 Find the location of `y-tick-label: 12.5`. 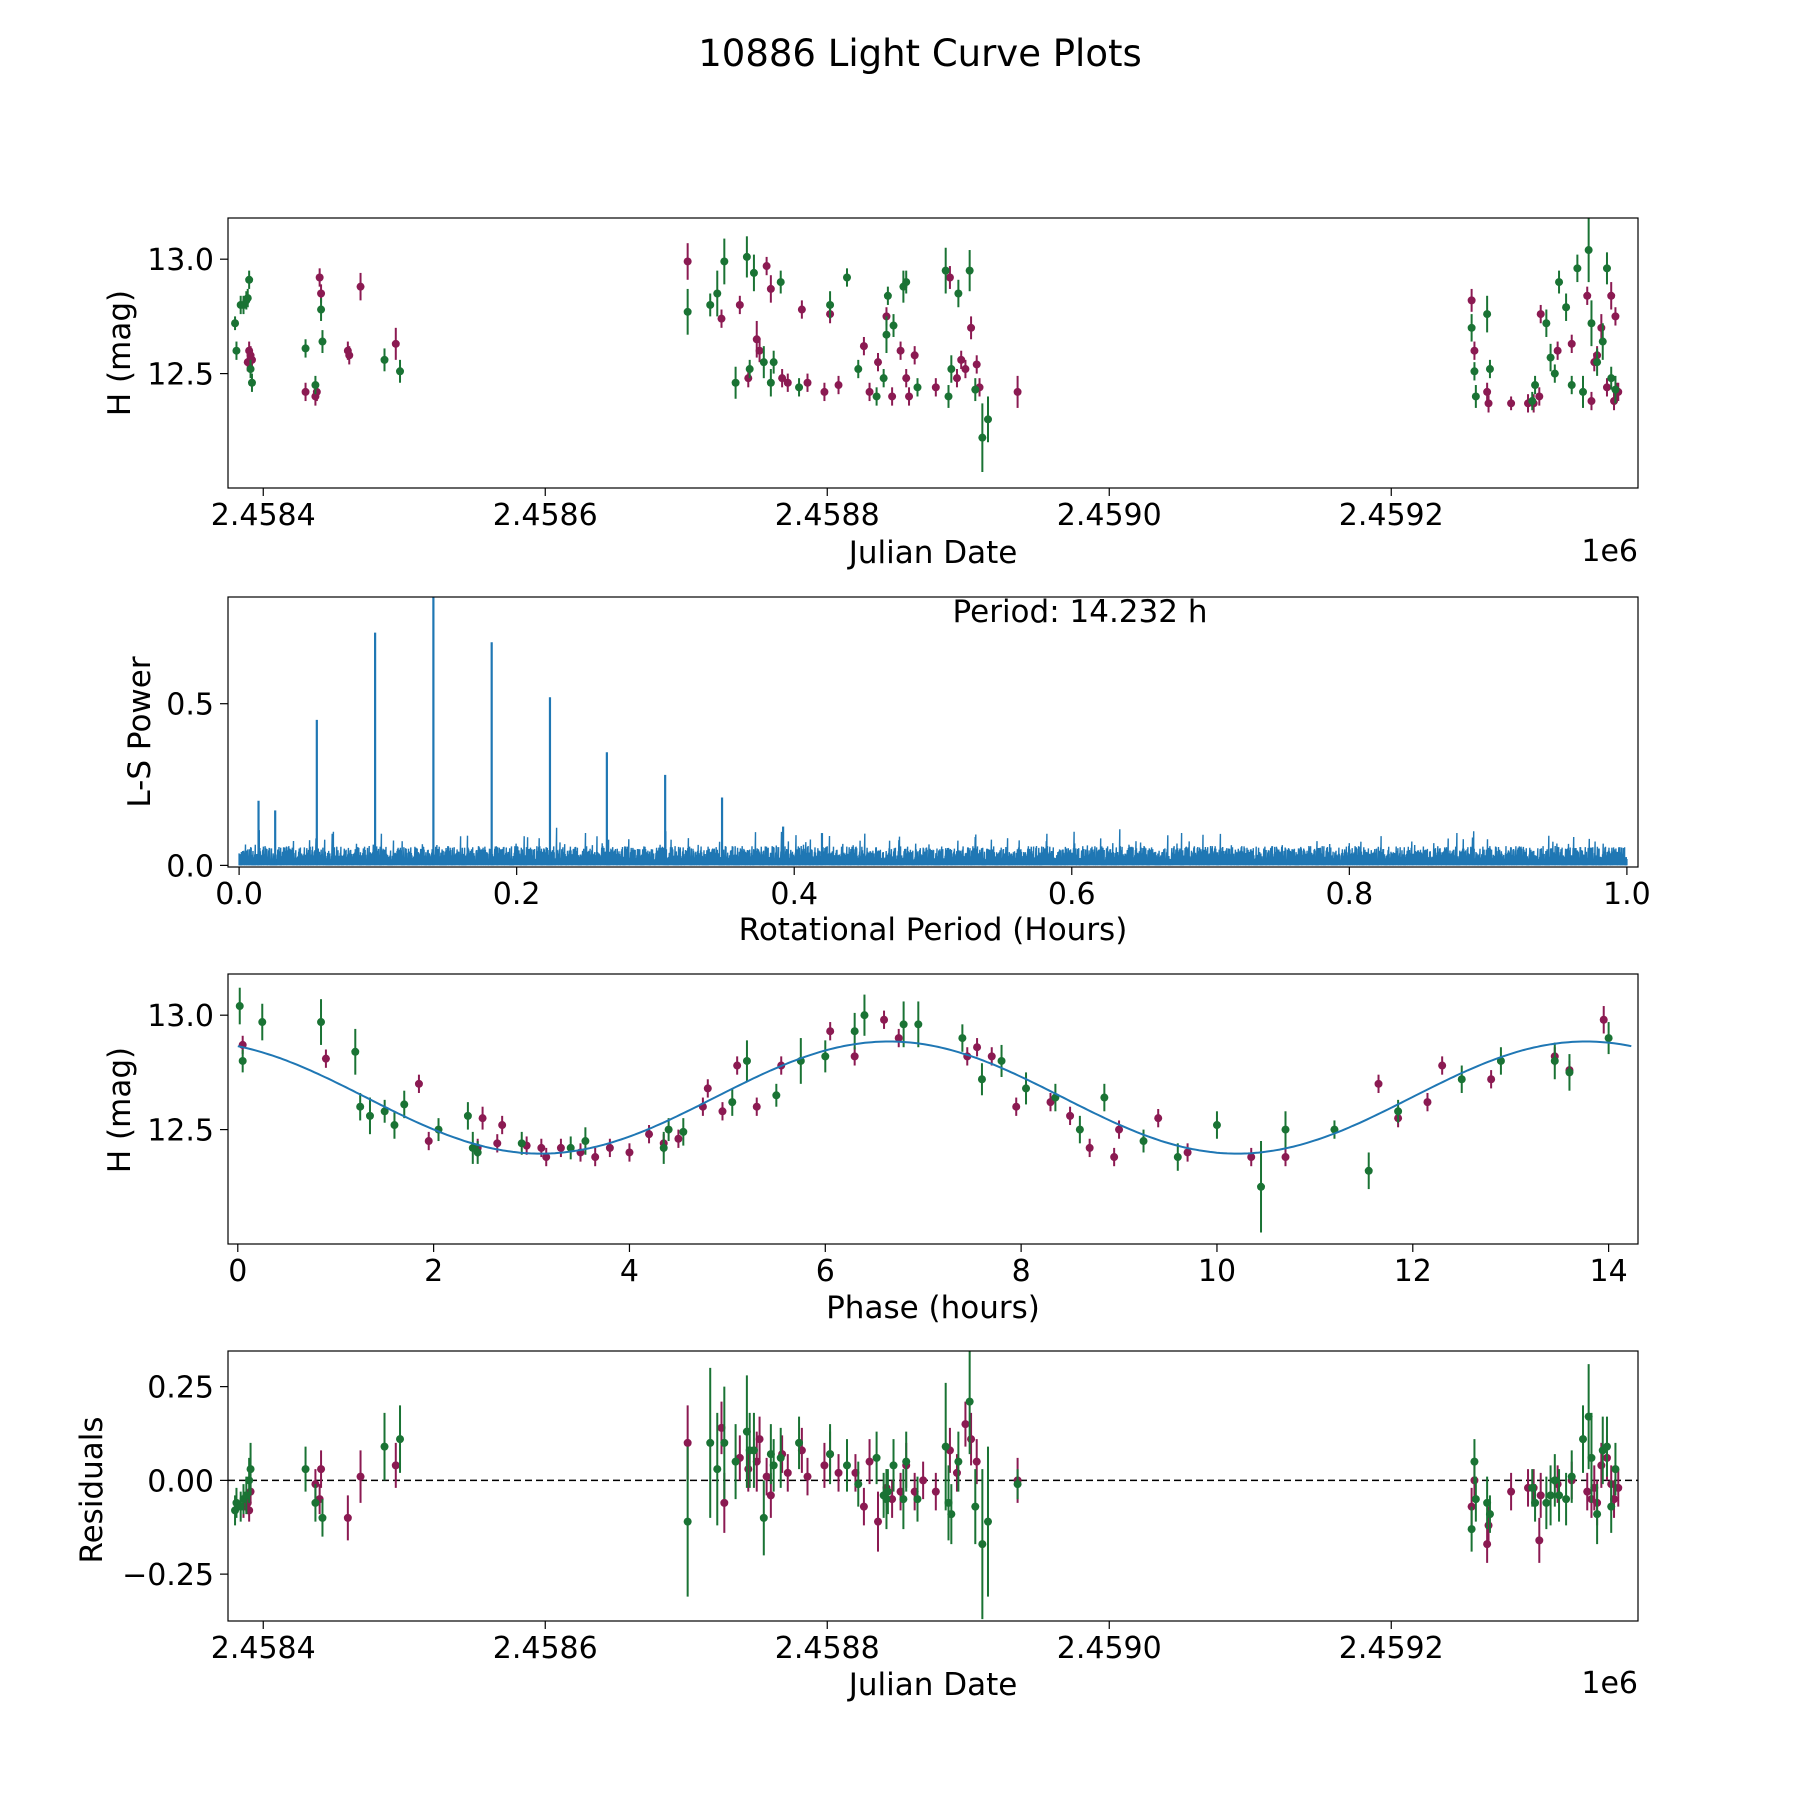

y-tick-label: 12.5 is located at coordinates (180, 375).